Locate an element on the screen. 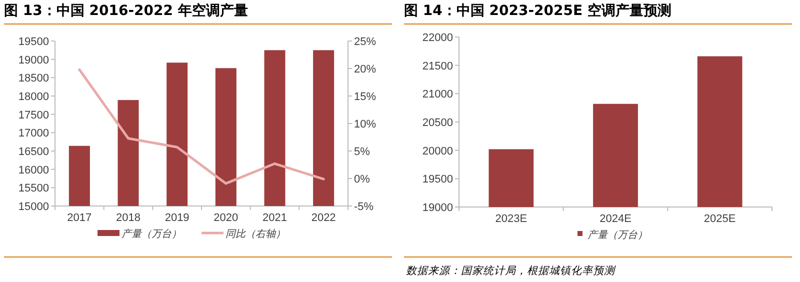 This screenshot has width=800, height=282. y2-tick-label: 20% is located at coordinates (365, 70).